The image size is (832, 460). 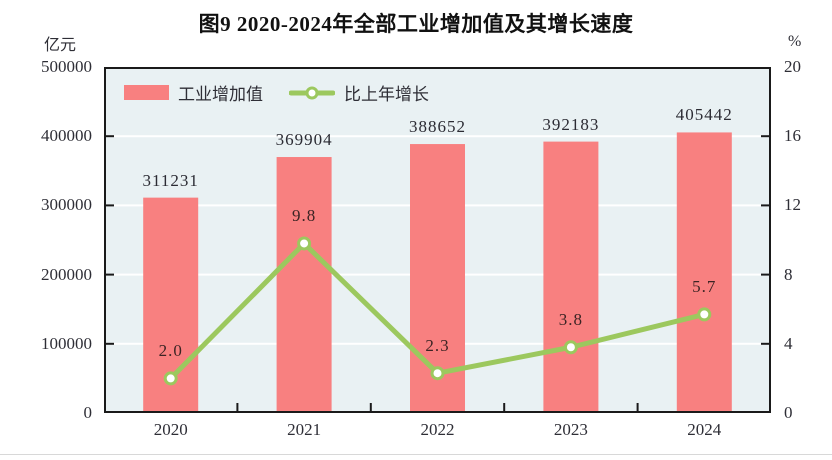 What do you see at coordinates (304, 285) in the screenshot?
I see `bar-2021` at bounding box center [304, 285].